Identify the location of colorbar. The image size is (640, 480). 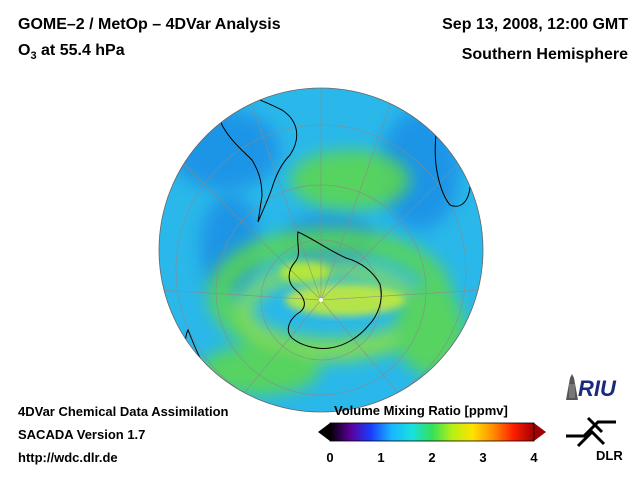
(432, 432).